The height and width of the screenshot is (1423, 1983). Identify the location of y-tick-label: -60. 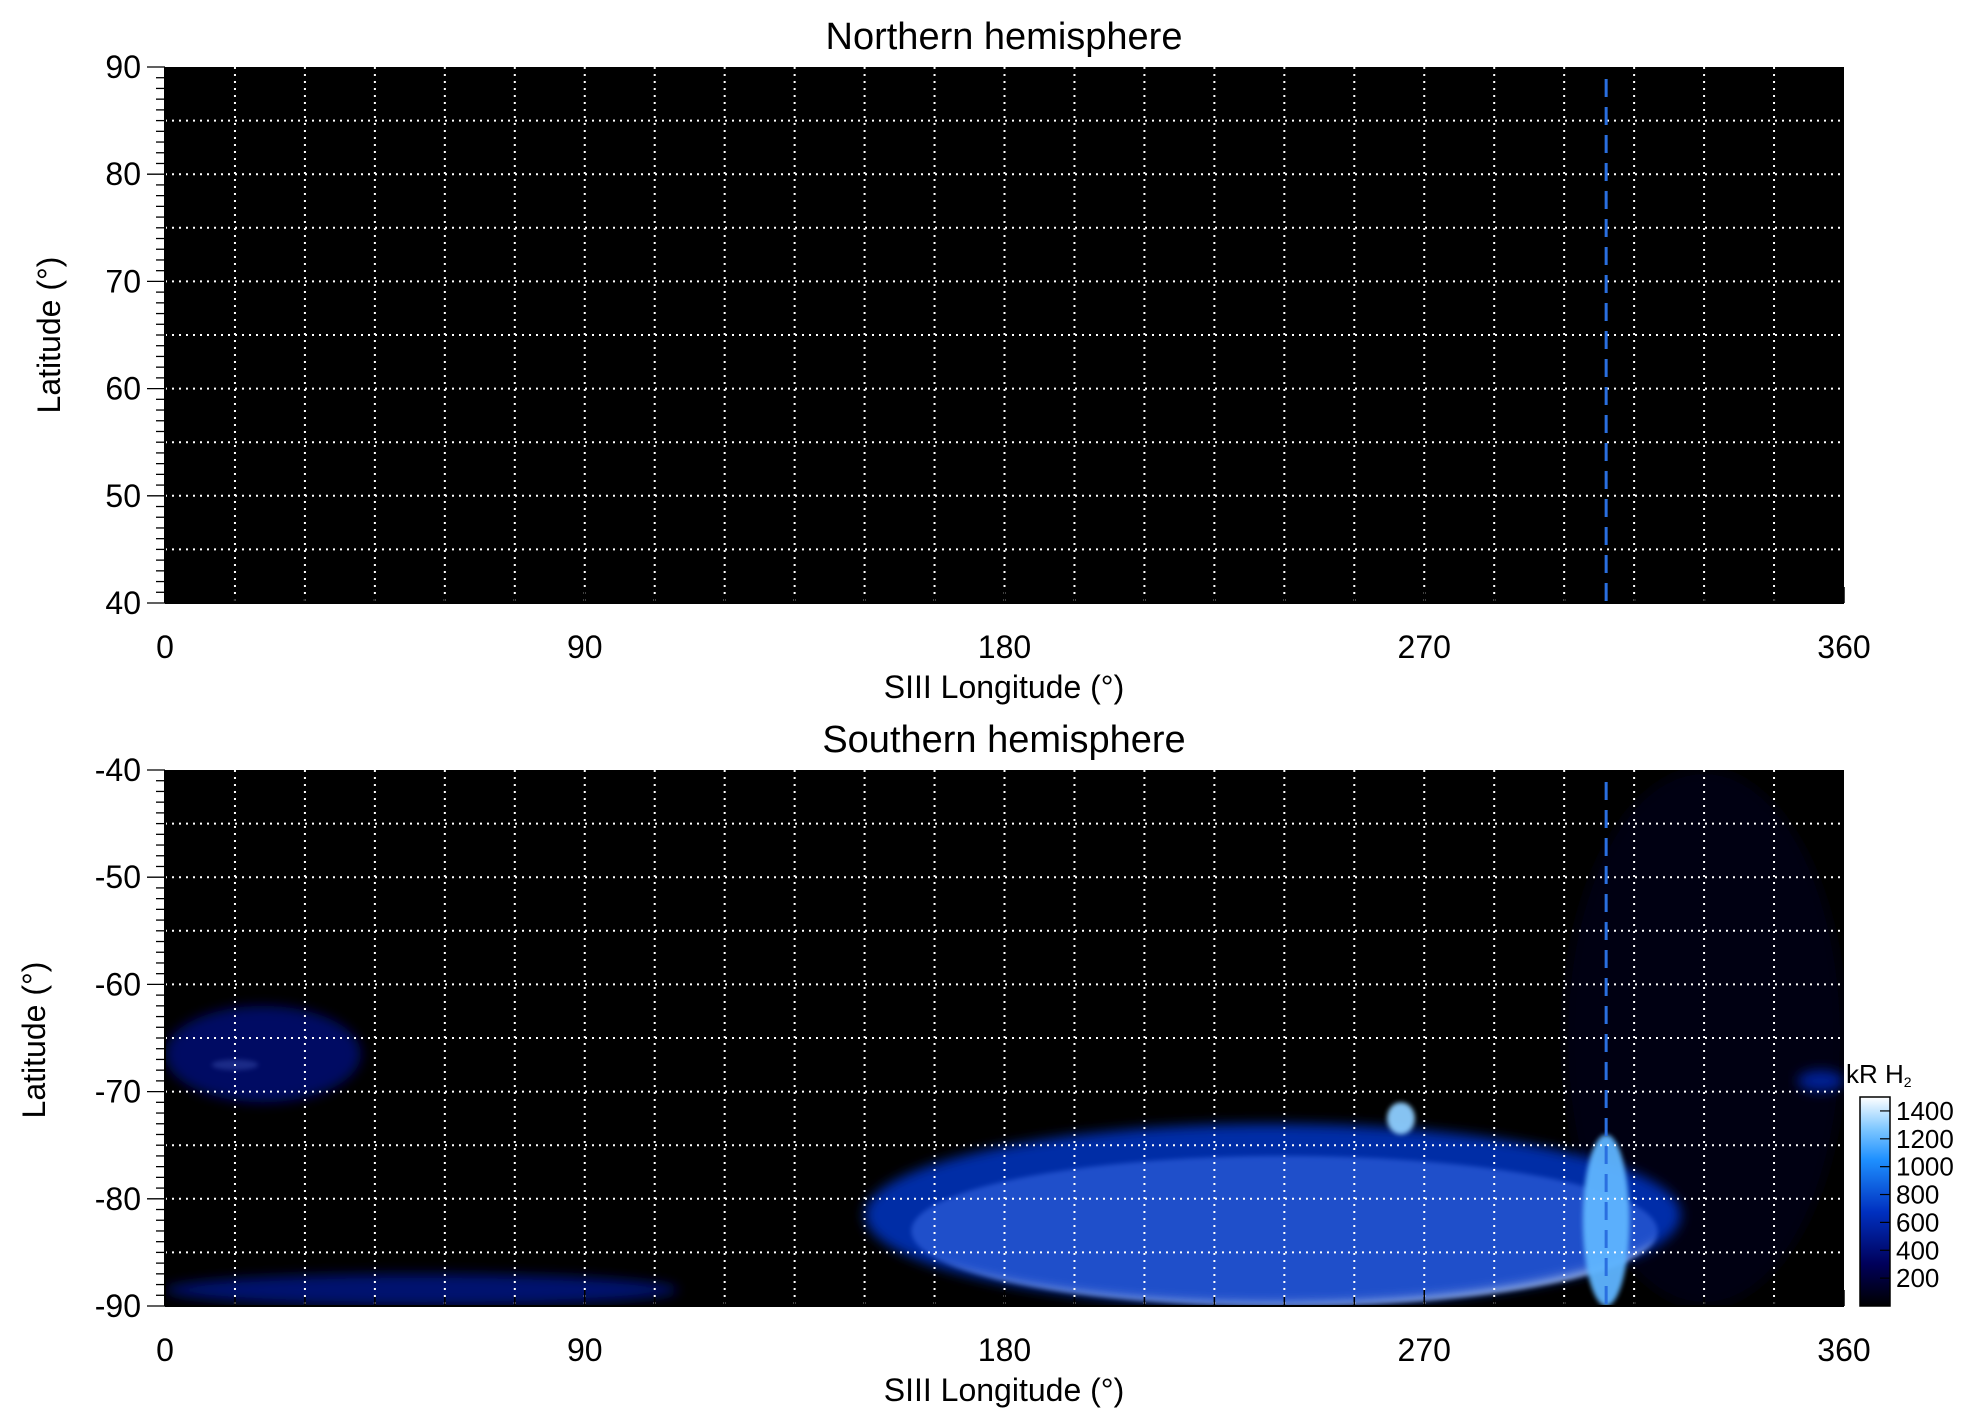
(118, 984).